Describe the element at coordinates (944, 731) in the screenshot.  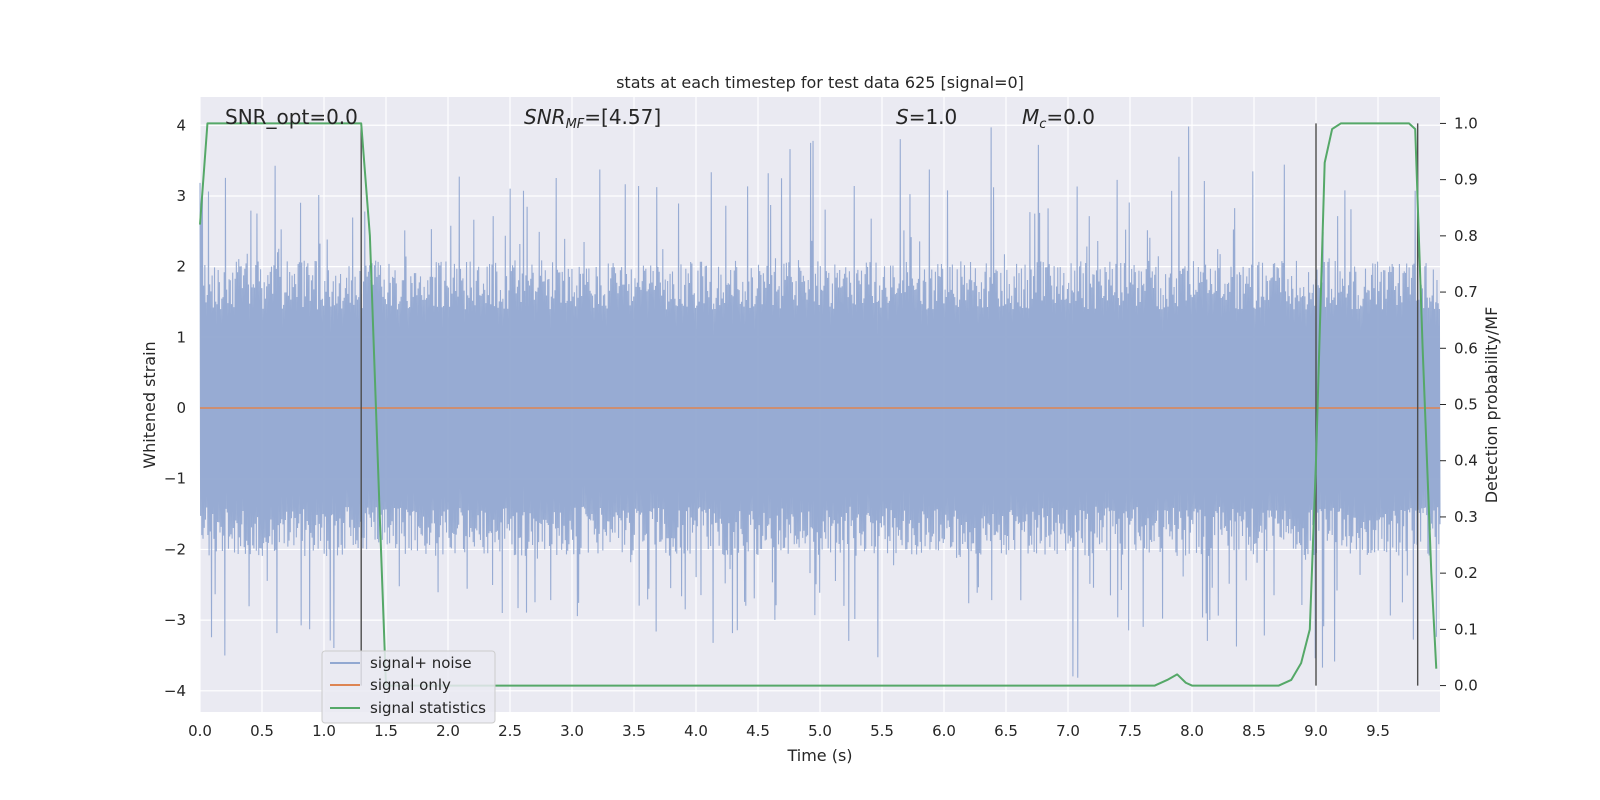
I see `x-tick-label: 6.0` at that location.